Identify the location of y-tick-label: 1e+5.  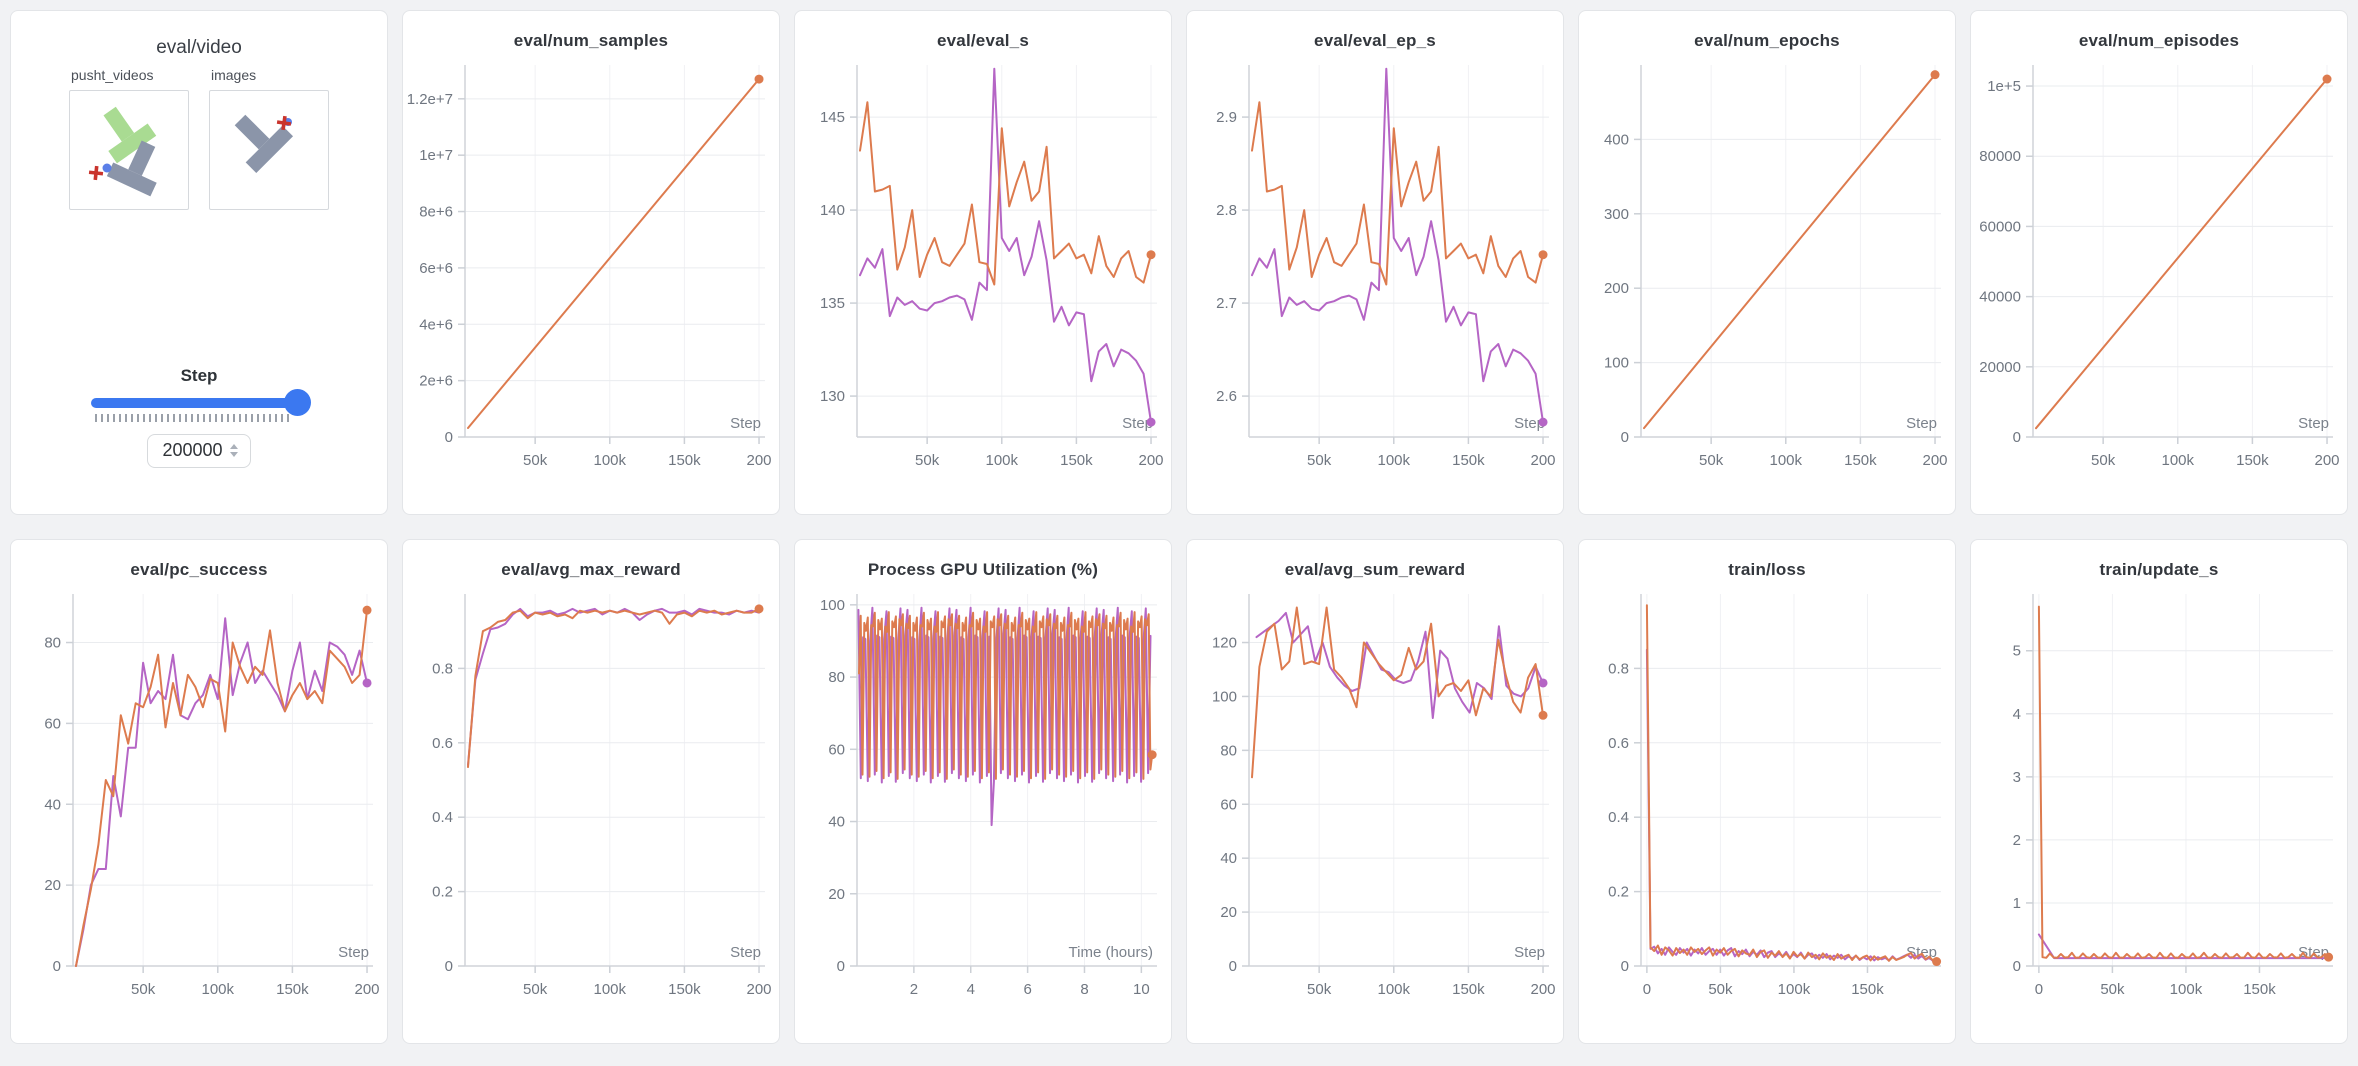
(2004, 86).